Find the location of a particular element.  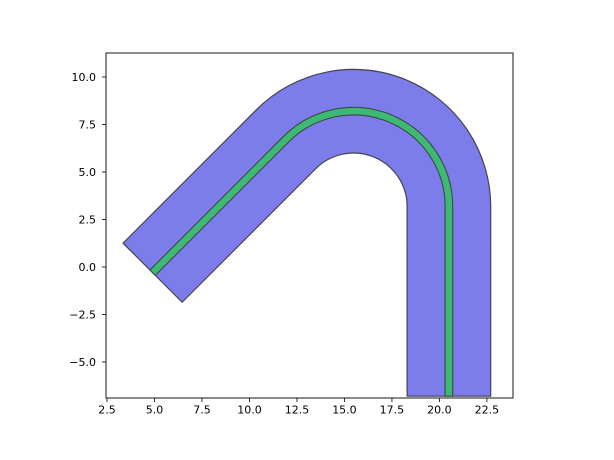

x-tick-label: 10.0 is located at coordinates (249, 410).